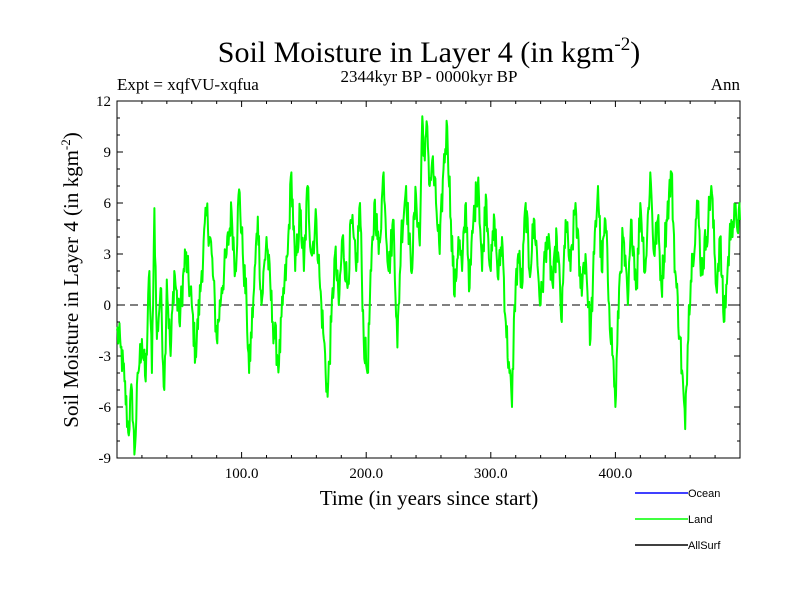 The height and width of the screenshot is (600, 800). Describe the element at coordinates (108, 204) in the screenshot. I see `y-tick-label: 6` at that location.